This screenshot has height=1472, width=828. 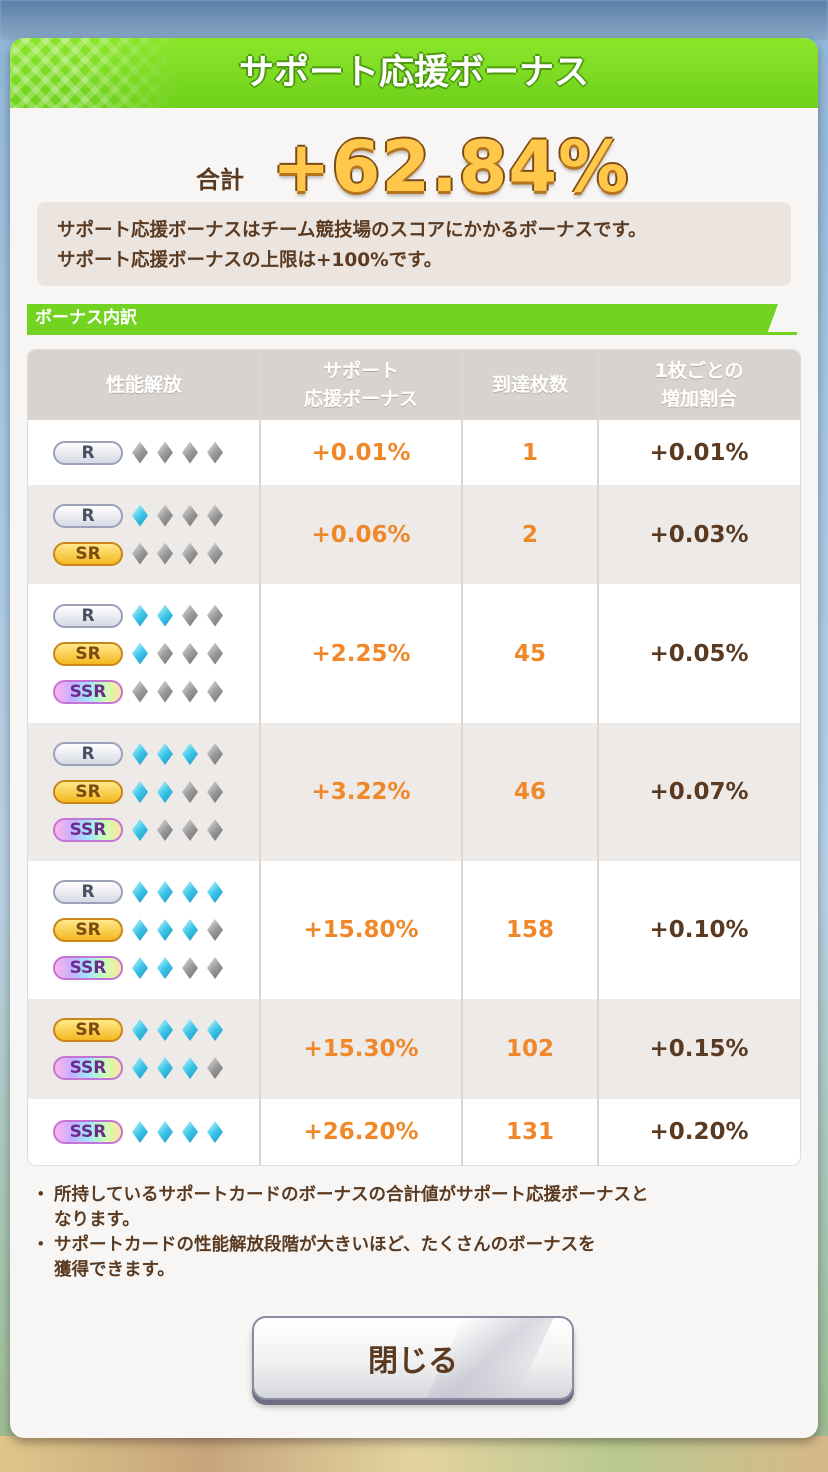 I want to click on header-rate: 1枚ごとの 増加割合, so click(x=699, y=385).